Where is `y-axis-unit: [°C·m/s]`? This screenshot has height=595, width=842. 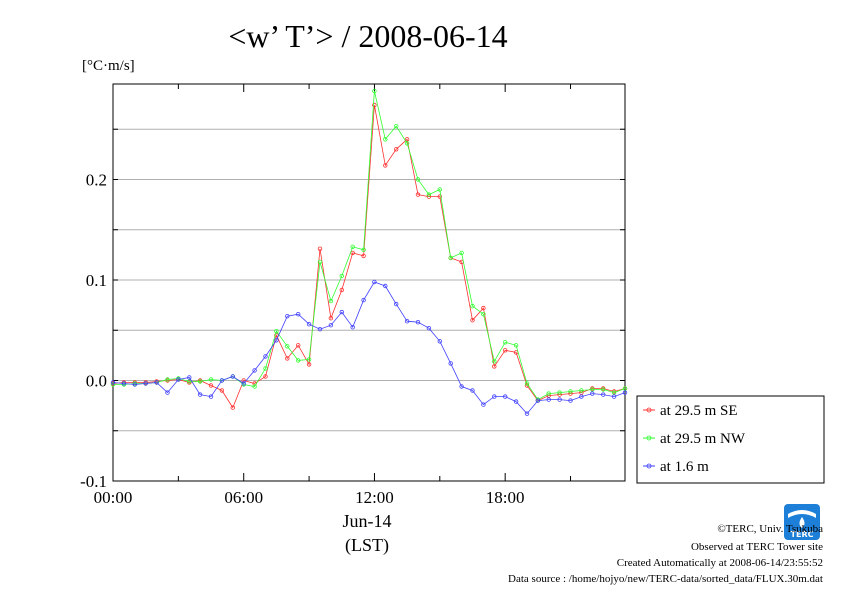 y-axis-unit: [°C·m/s] is located at coordinates (108, 66).